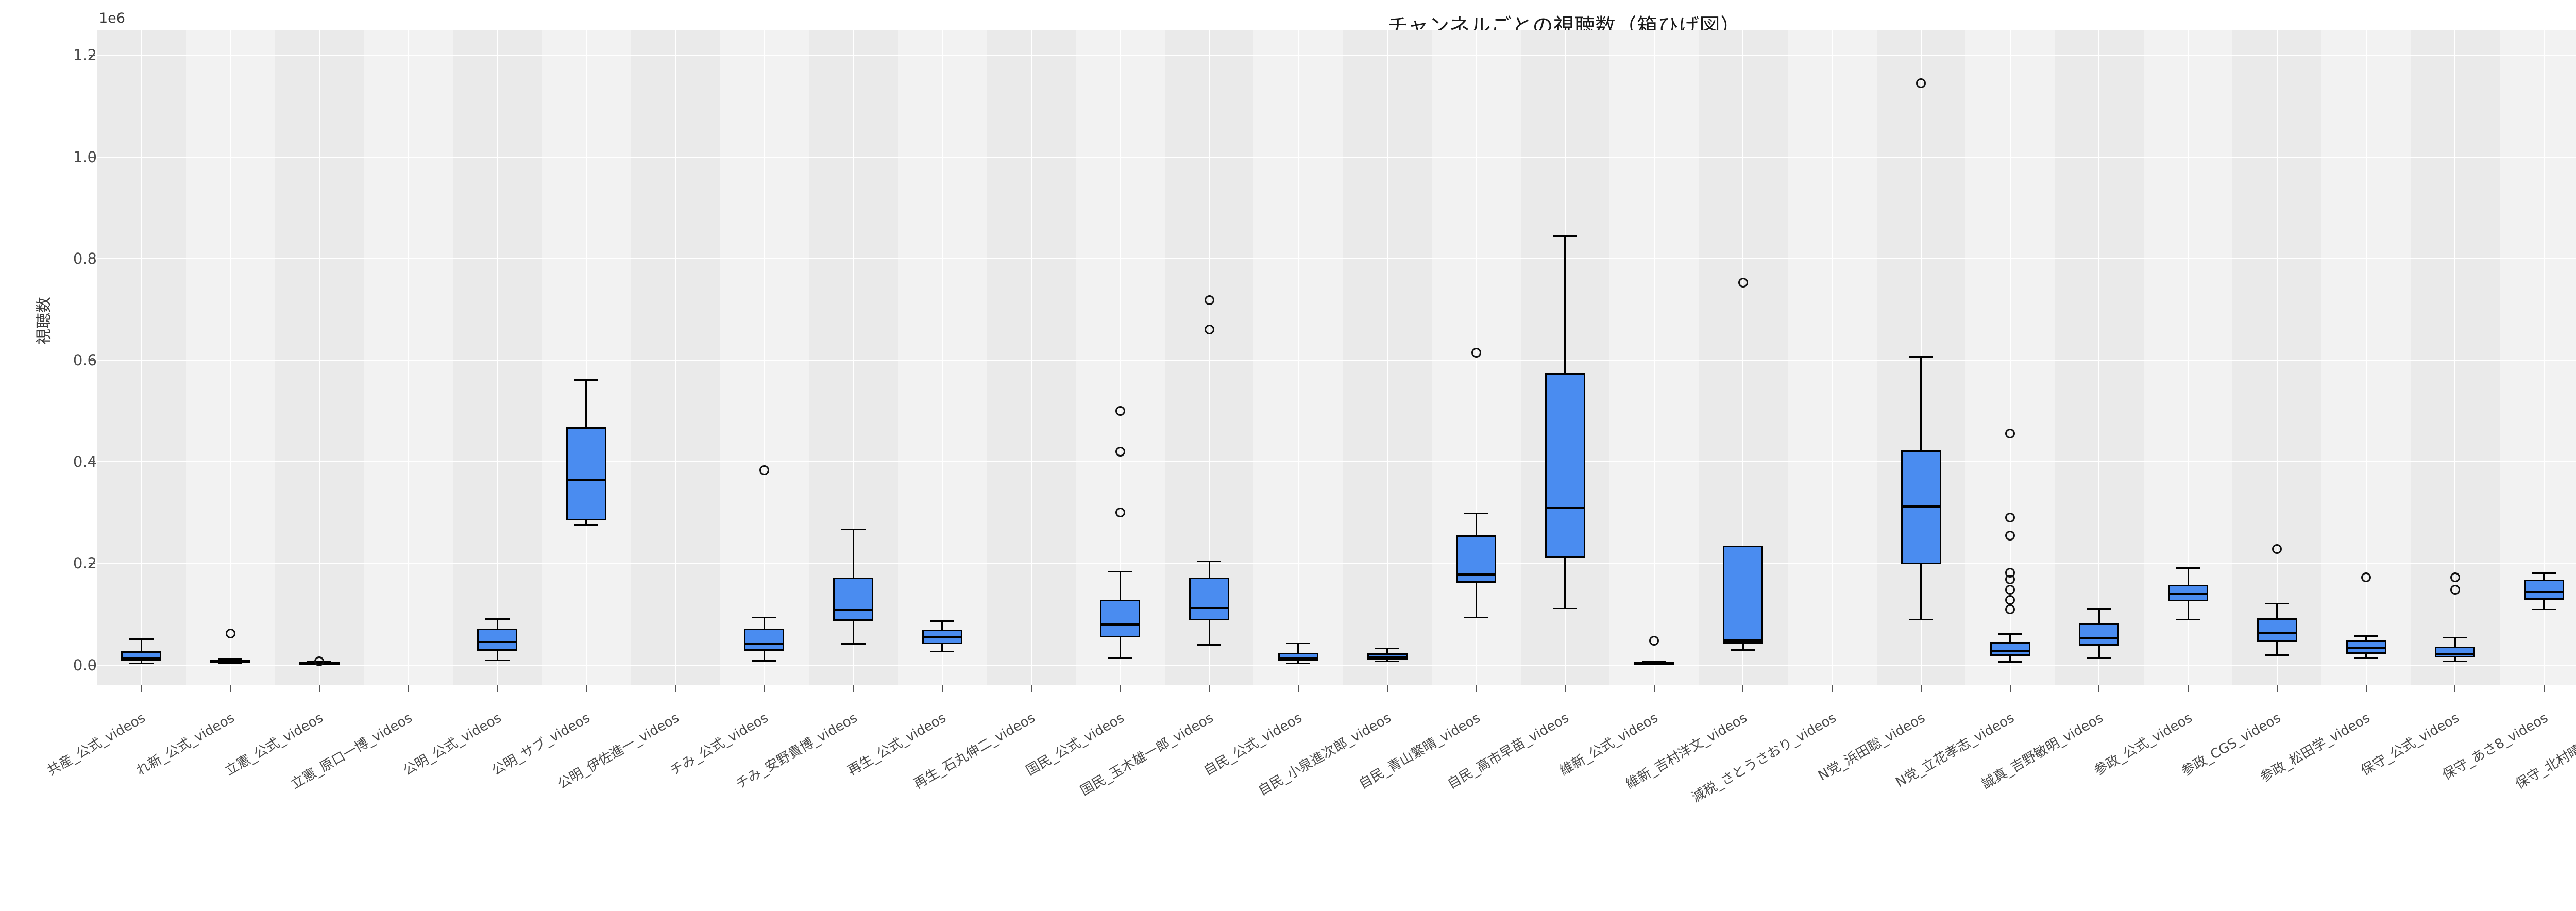 This screenshot has height=911, width=2576. I want to click on y-tick-label: 0.0, so click(85, 665).